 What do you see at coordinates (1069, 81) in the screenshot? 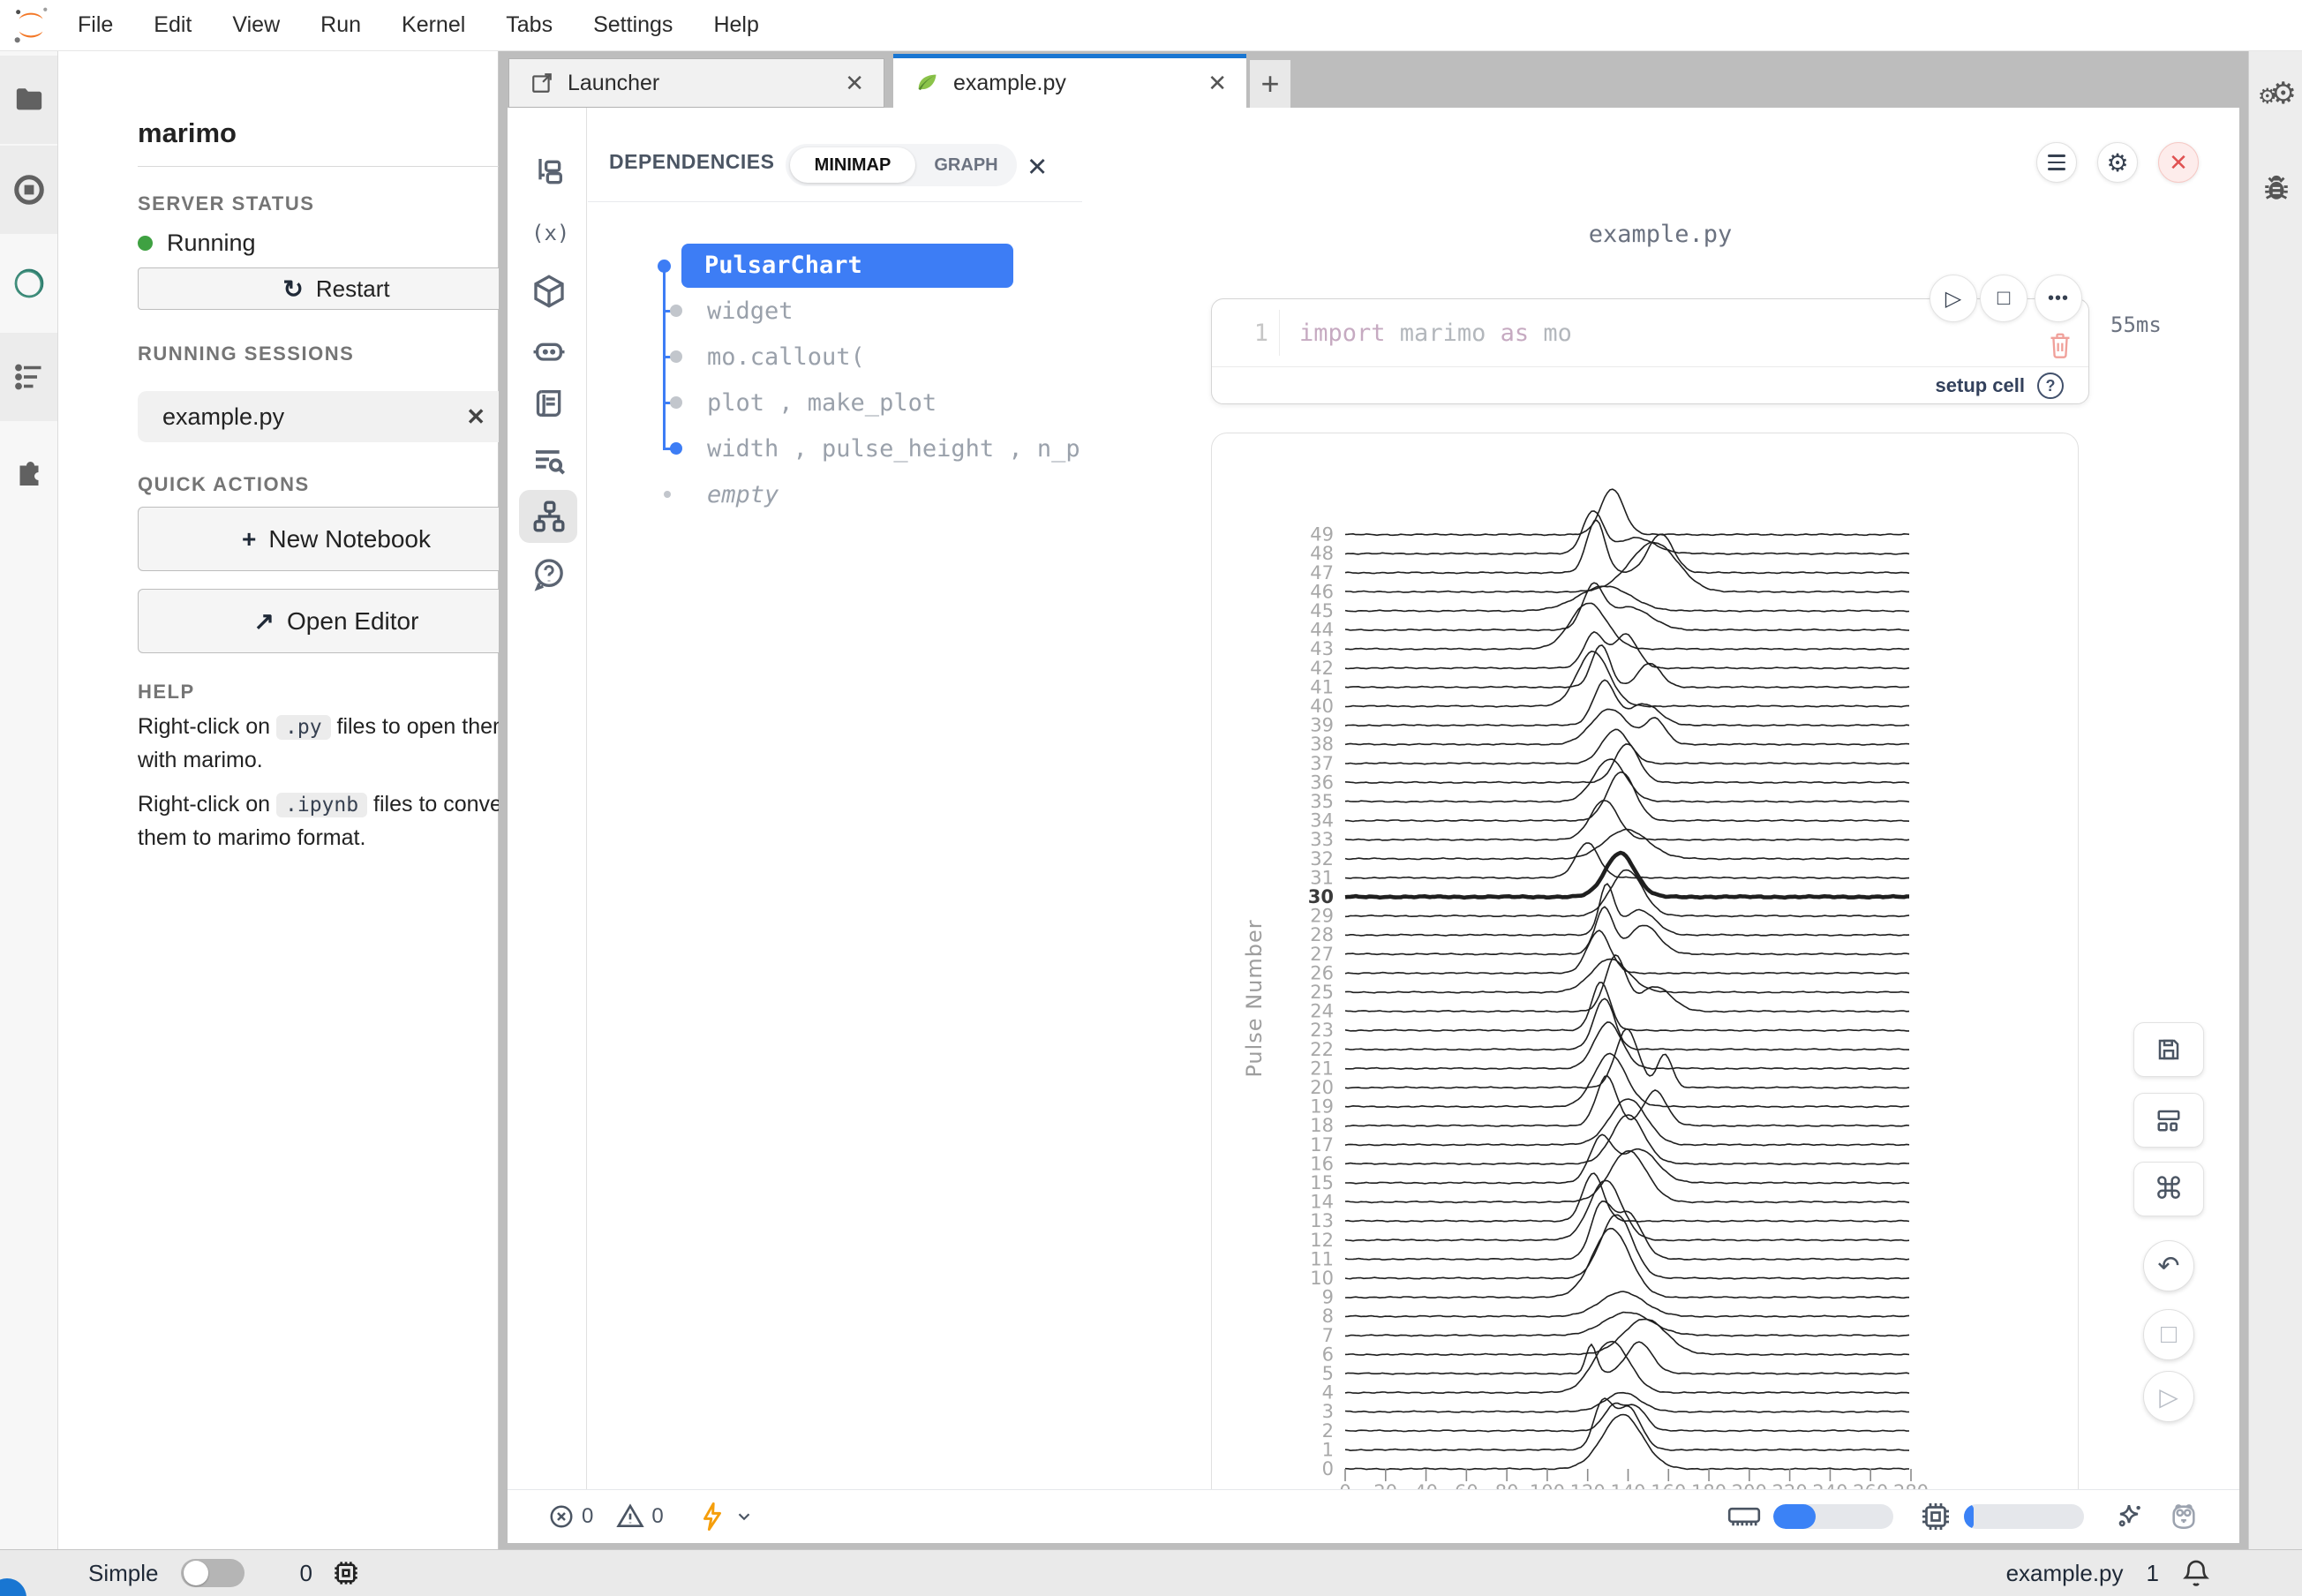
I see `tab-example-py: example.py ✕` at bounding box center [1069, 81].